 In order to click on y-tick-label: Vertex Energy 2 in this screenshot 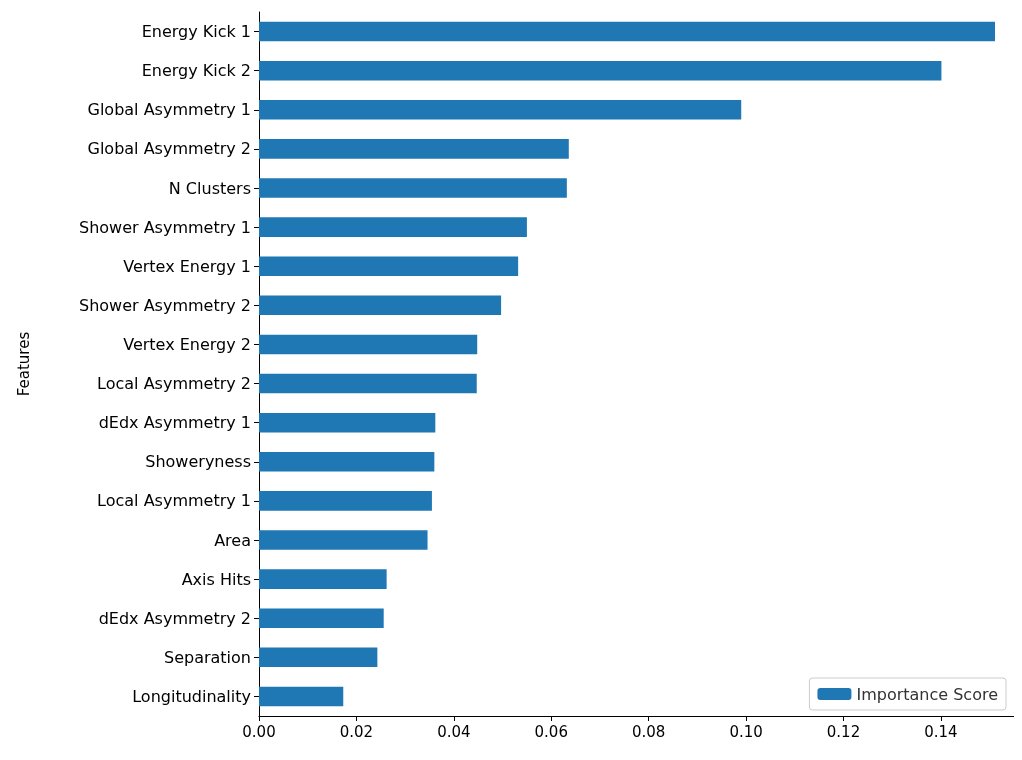, I will do `click(187, 344)`.